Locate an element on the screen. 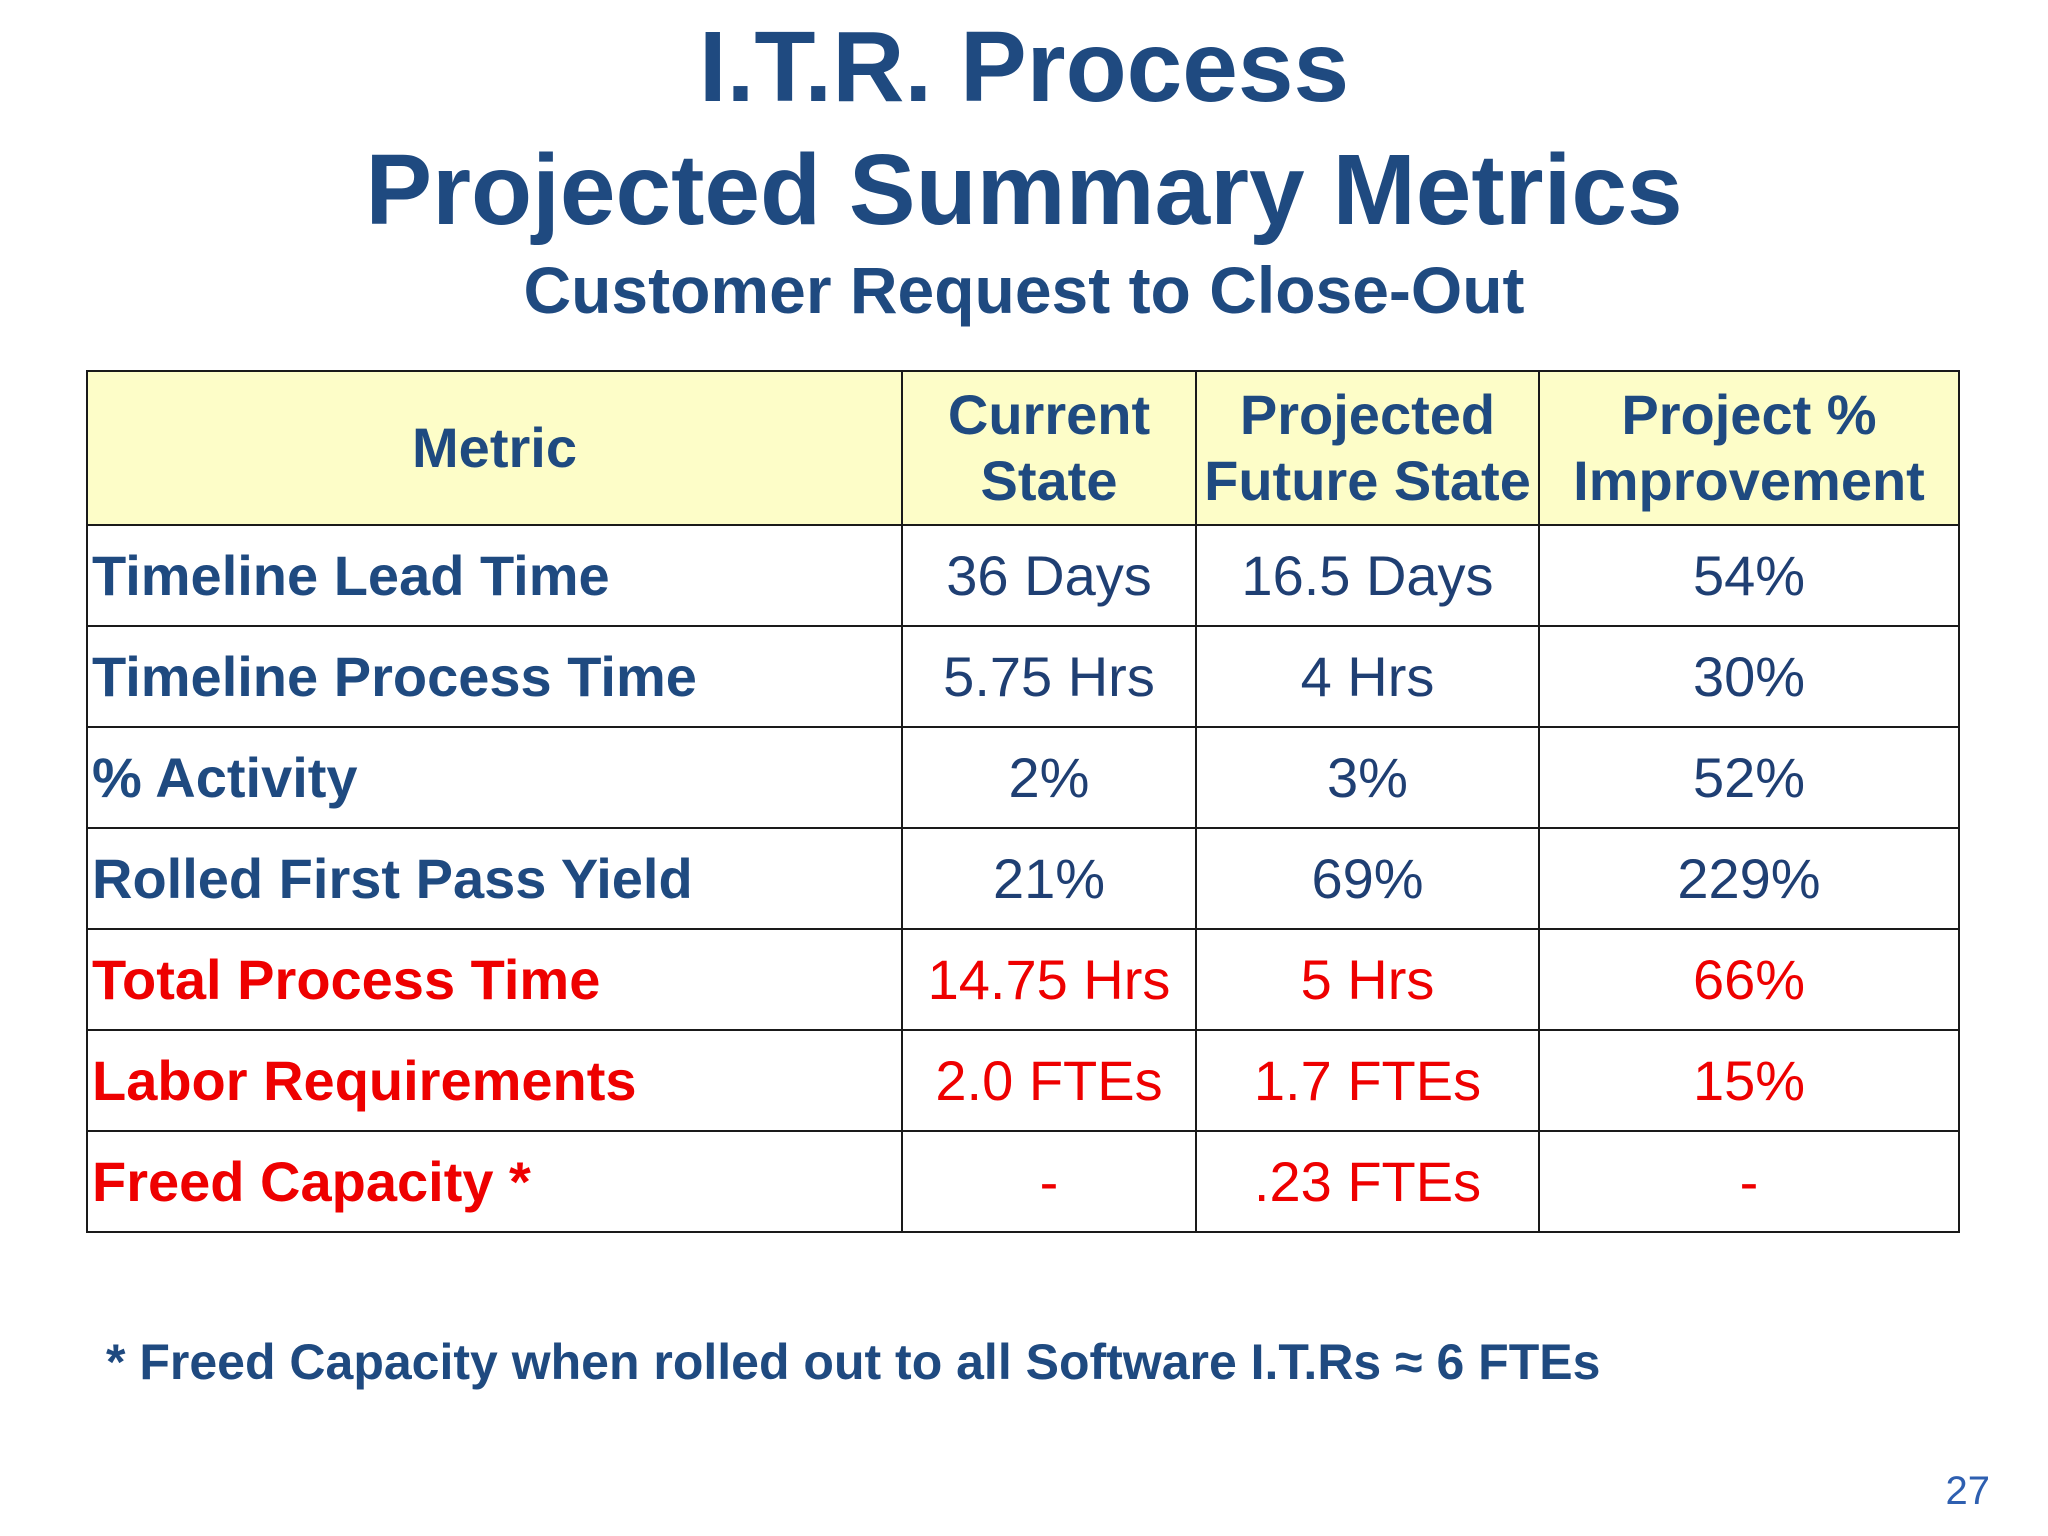 The image size is (2048, 1536). table-row-highlighted: Labor Requirements 2.0 FTEs 1.7 FTEs 15% is located at coordinates (1023, 1080).